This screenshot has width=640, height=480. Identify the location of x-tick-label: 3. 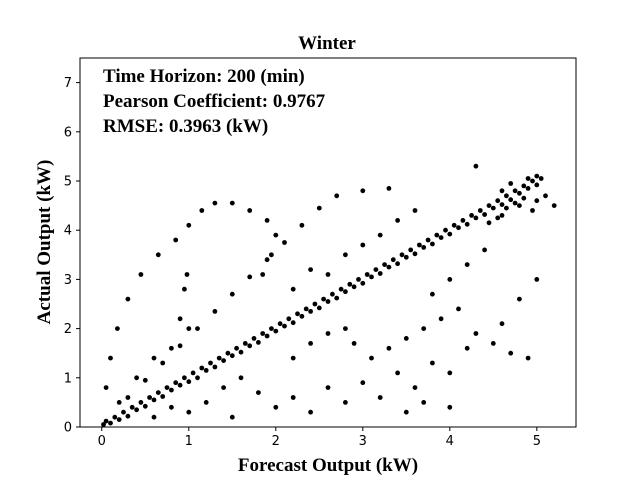
(363, 441).